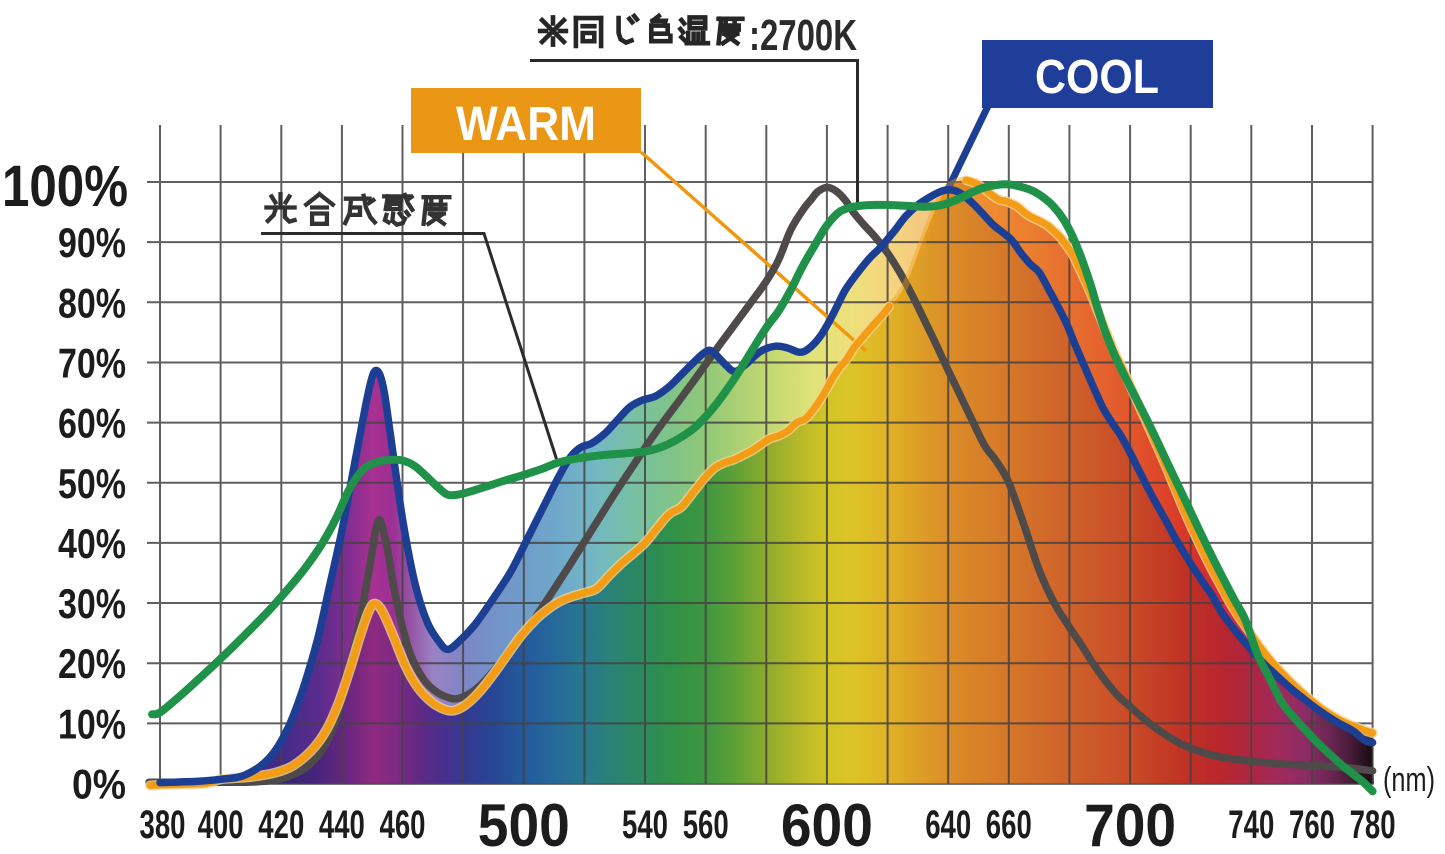 The height and width of the screenshot is (854, 1445). Describe the element at coordinates (403, 825) in the screenshot. I see `svg-text: 460` at that location.